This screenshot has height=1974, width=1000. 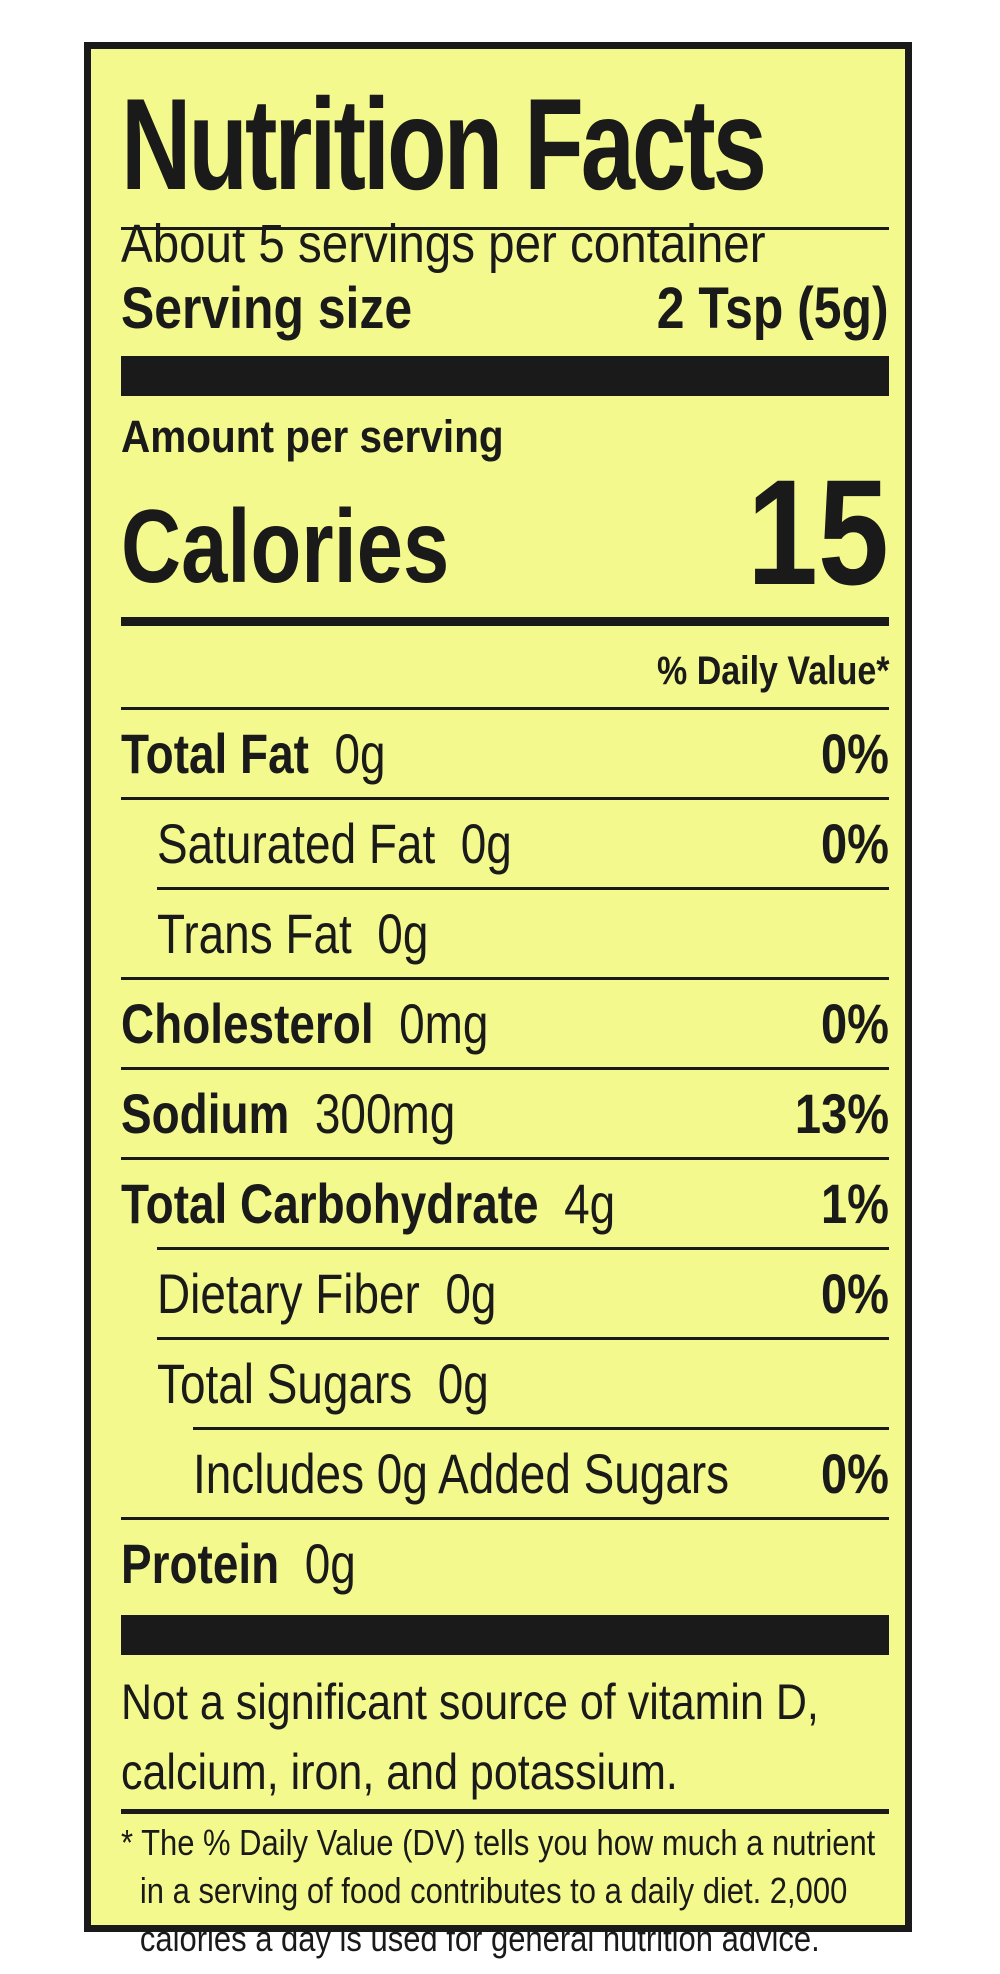 I want to click on servings-per-container: About 5 servings per container, so click(x=443, y=244).